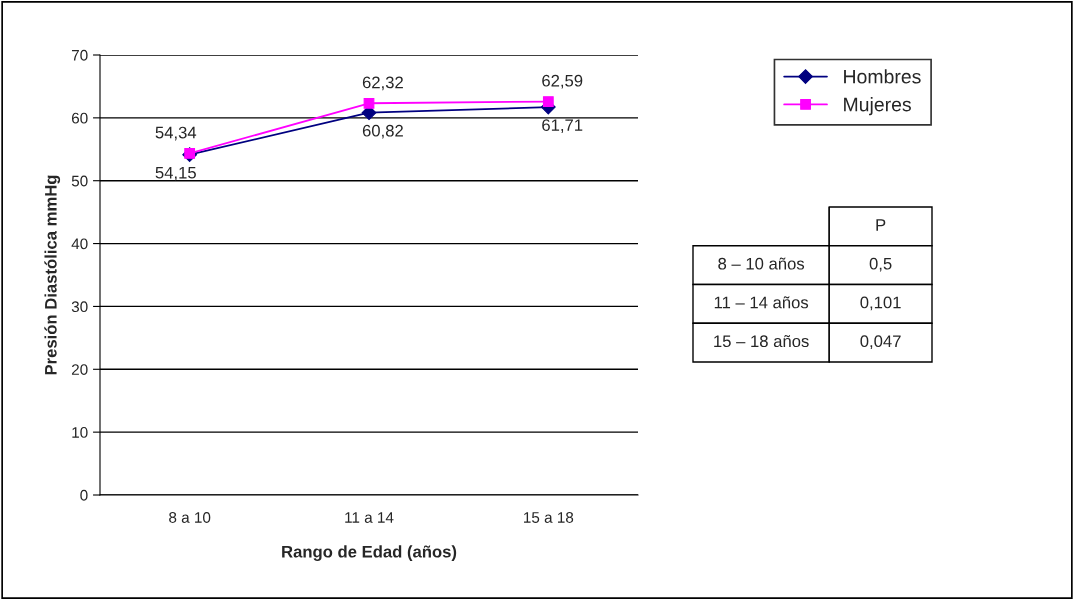  Describe the element at coordinates (52, 275) in the screenshot. I see `y-axis-title: Presión Diastólica mmHg` at that location.